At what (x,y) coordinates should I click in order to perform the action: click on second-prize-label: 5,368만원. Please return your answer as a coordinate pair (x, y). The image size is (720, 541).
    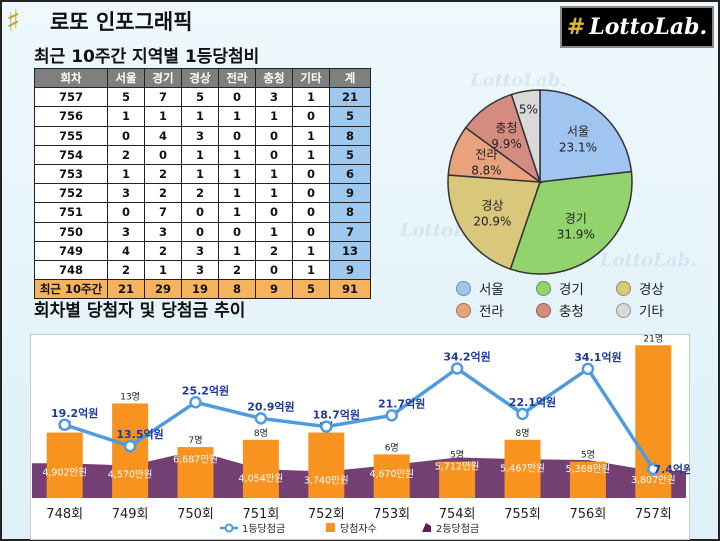
    Looking at the image, I should click on (588, 469).